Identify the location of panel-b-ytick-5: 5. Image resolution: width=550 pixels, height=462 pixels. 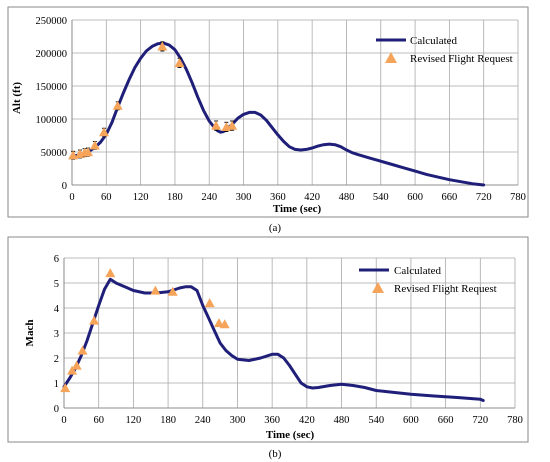
(56, 284).